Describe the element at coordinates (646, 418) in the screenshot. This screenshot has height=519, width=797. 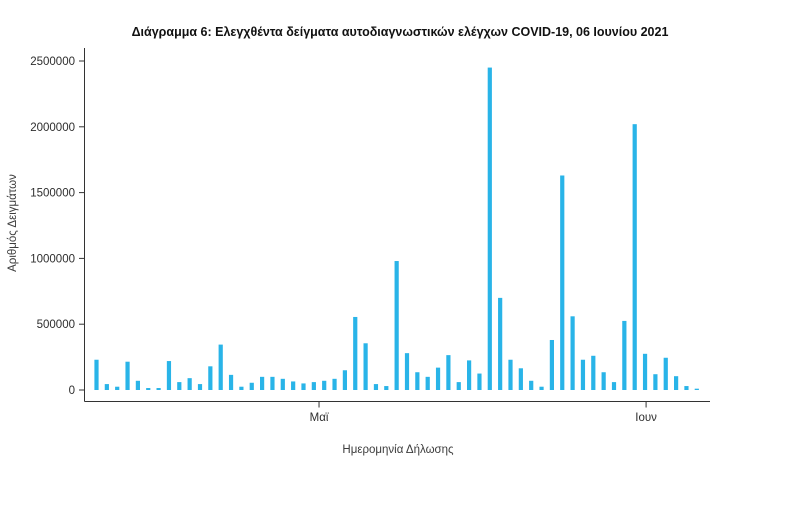
I see `x-tick-label: Ιουν` at that location.